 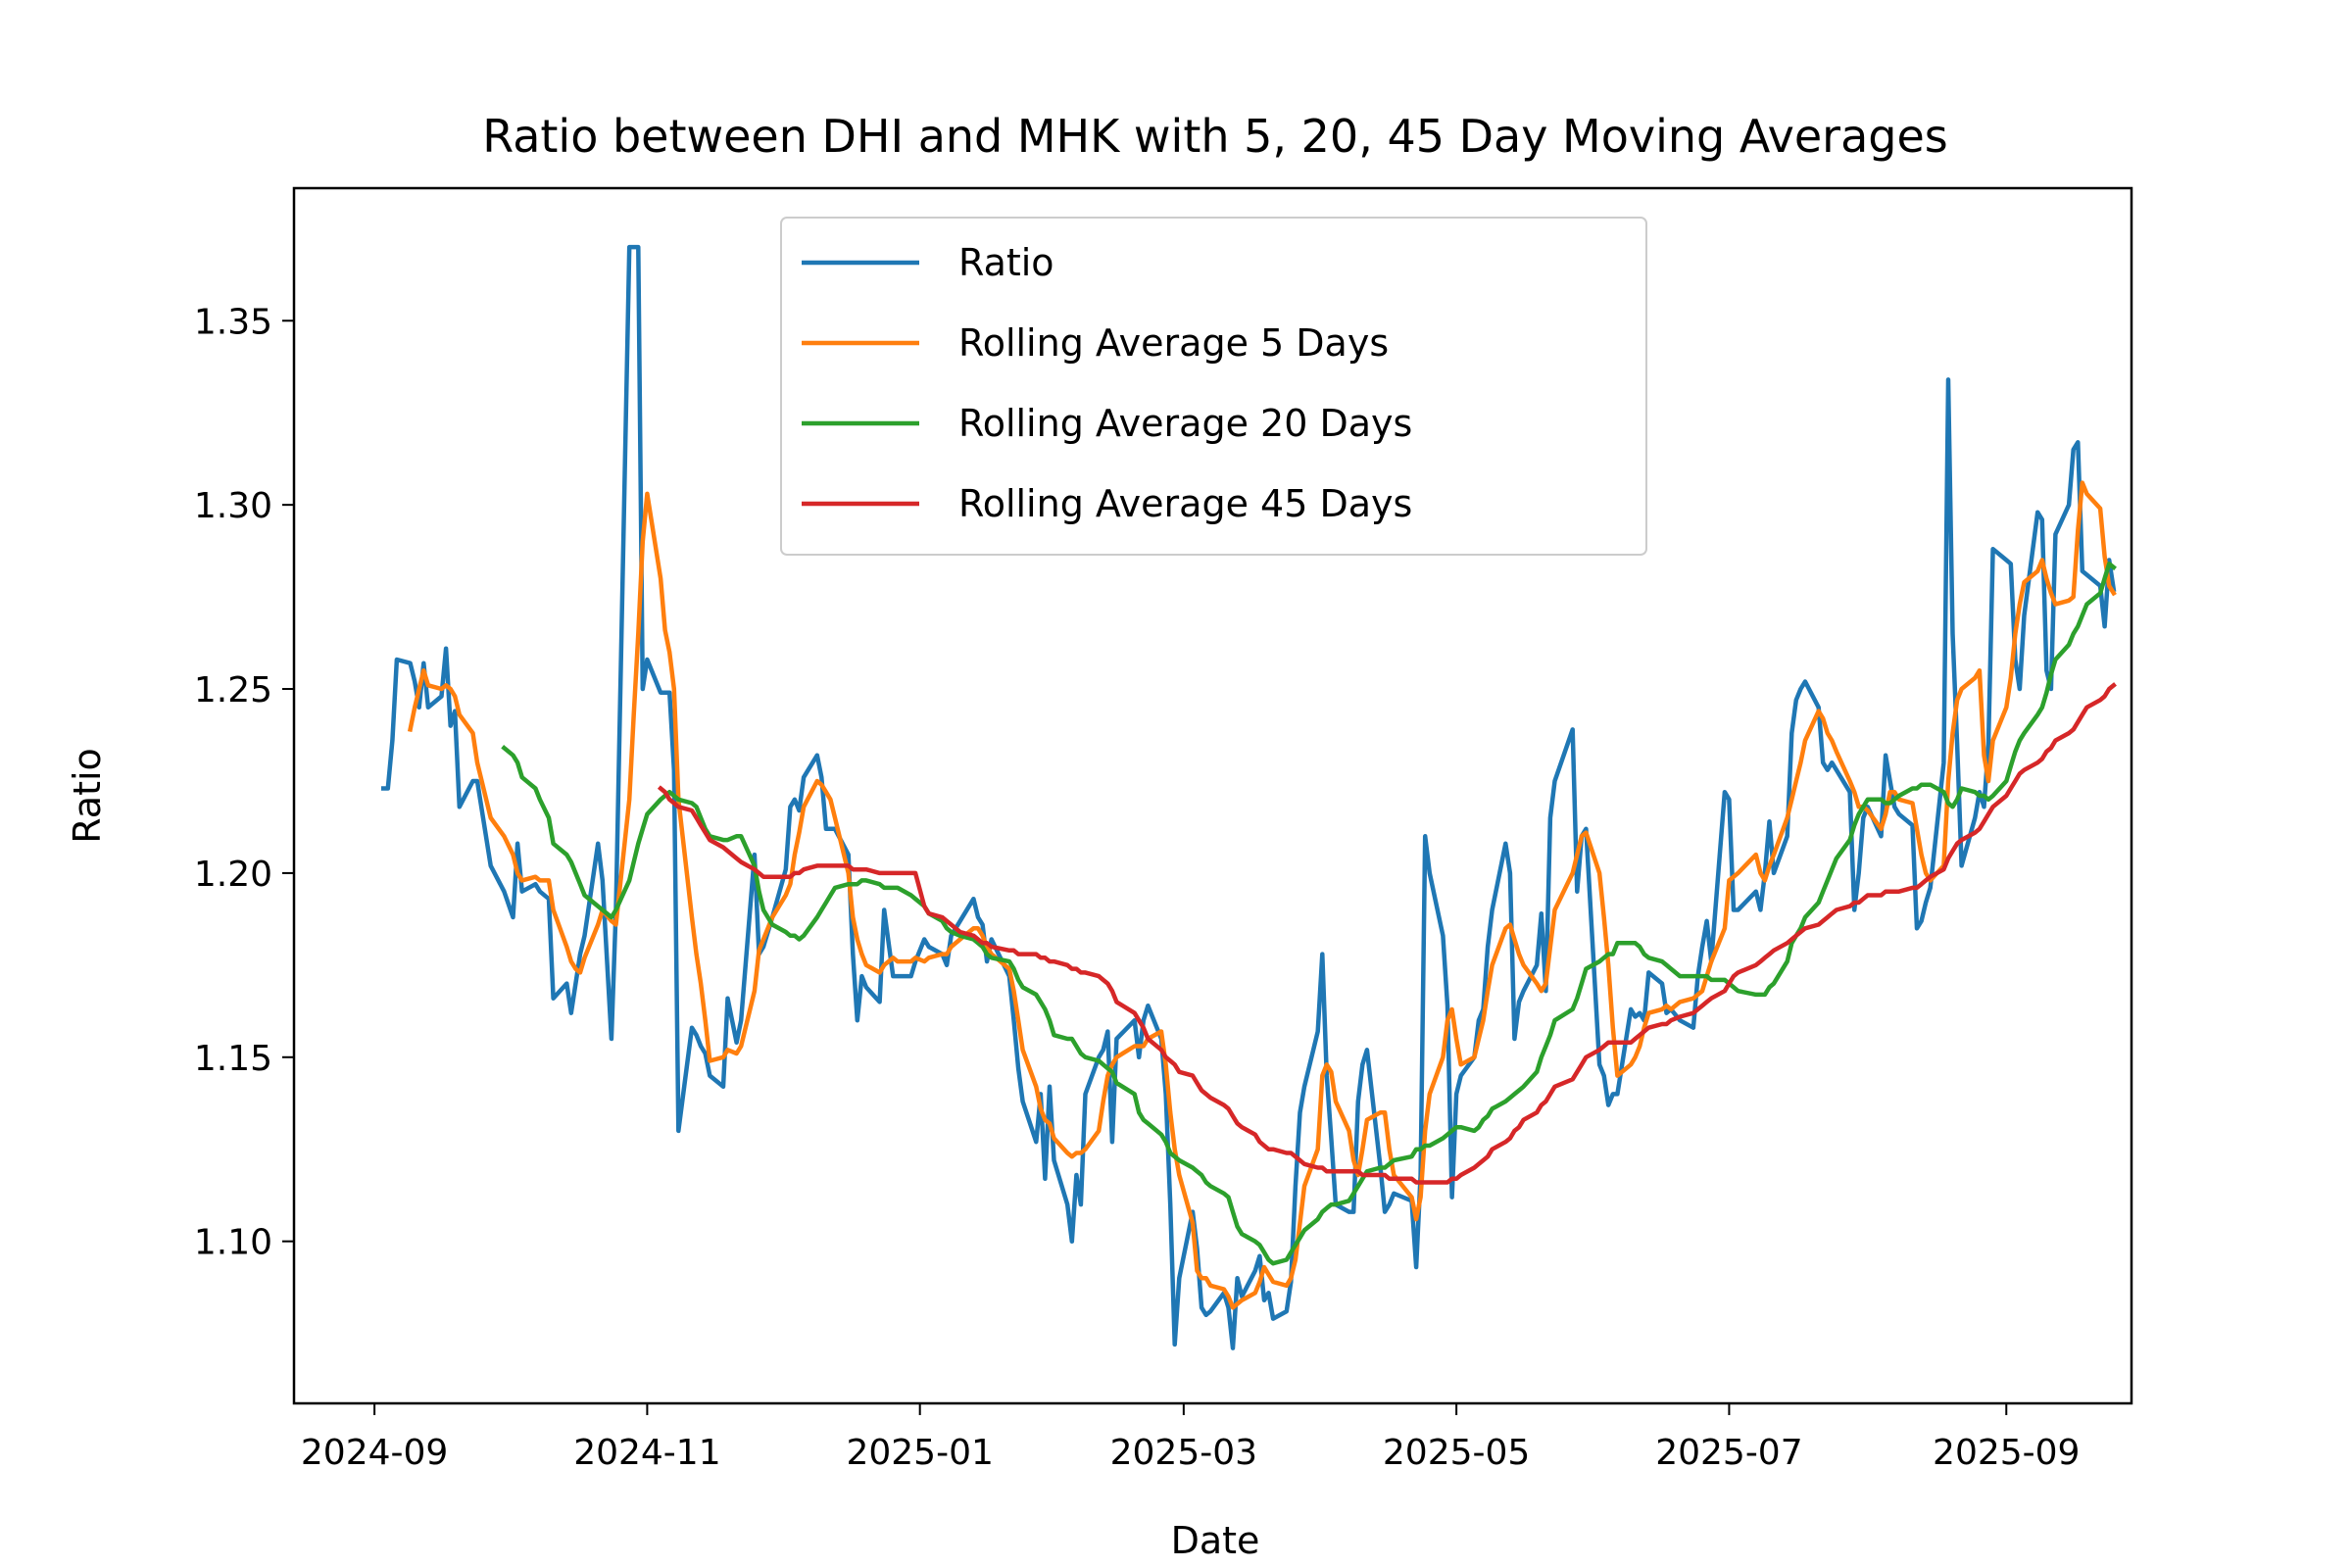 I want to click on legend-label-4: Rolling Average 45 Days, so click(x=1185, y=504).